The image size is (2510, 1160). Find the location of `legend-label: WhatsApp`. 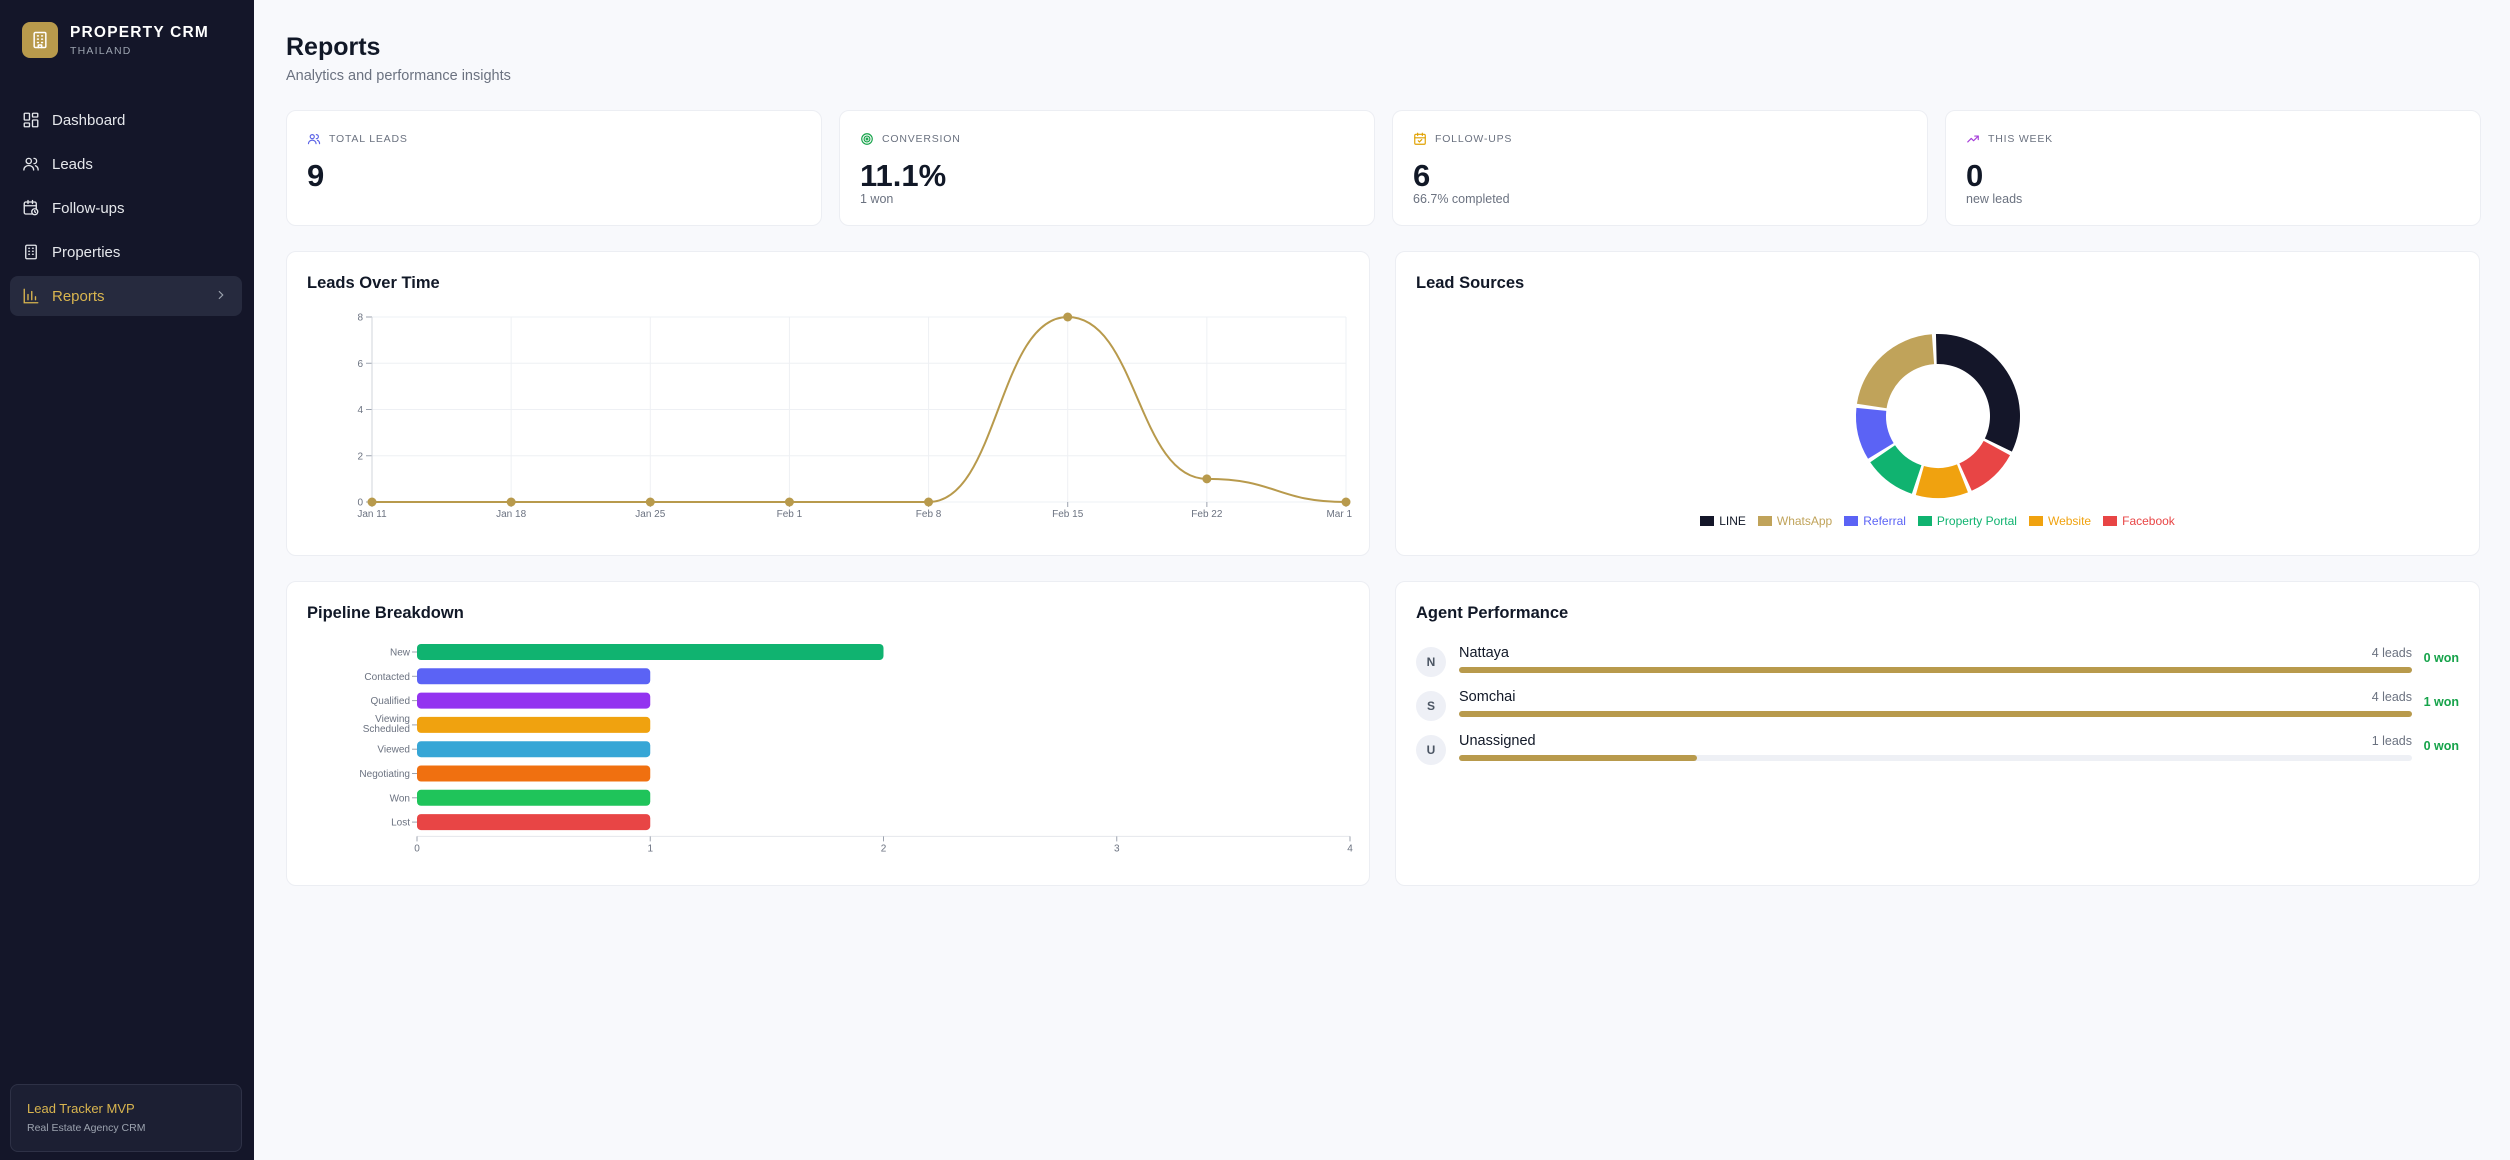

legend-label: WhatsApp is located at coordinates (1804, 521).